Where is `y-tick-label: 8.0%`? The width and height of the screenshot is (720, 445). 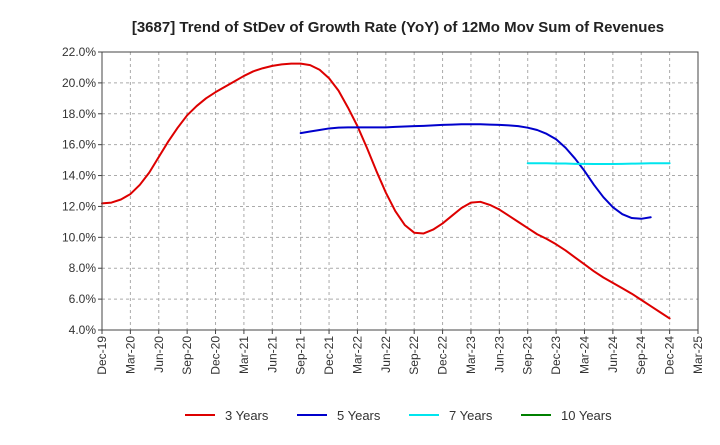 y-tick-label: 8.0% is located at coordinates (83, 268).